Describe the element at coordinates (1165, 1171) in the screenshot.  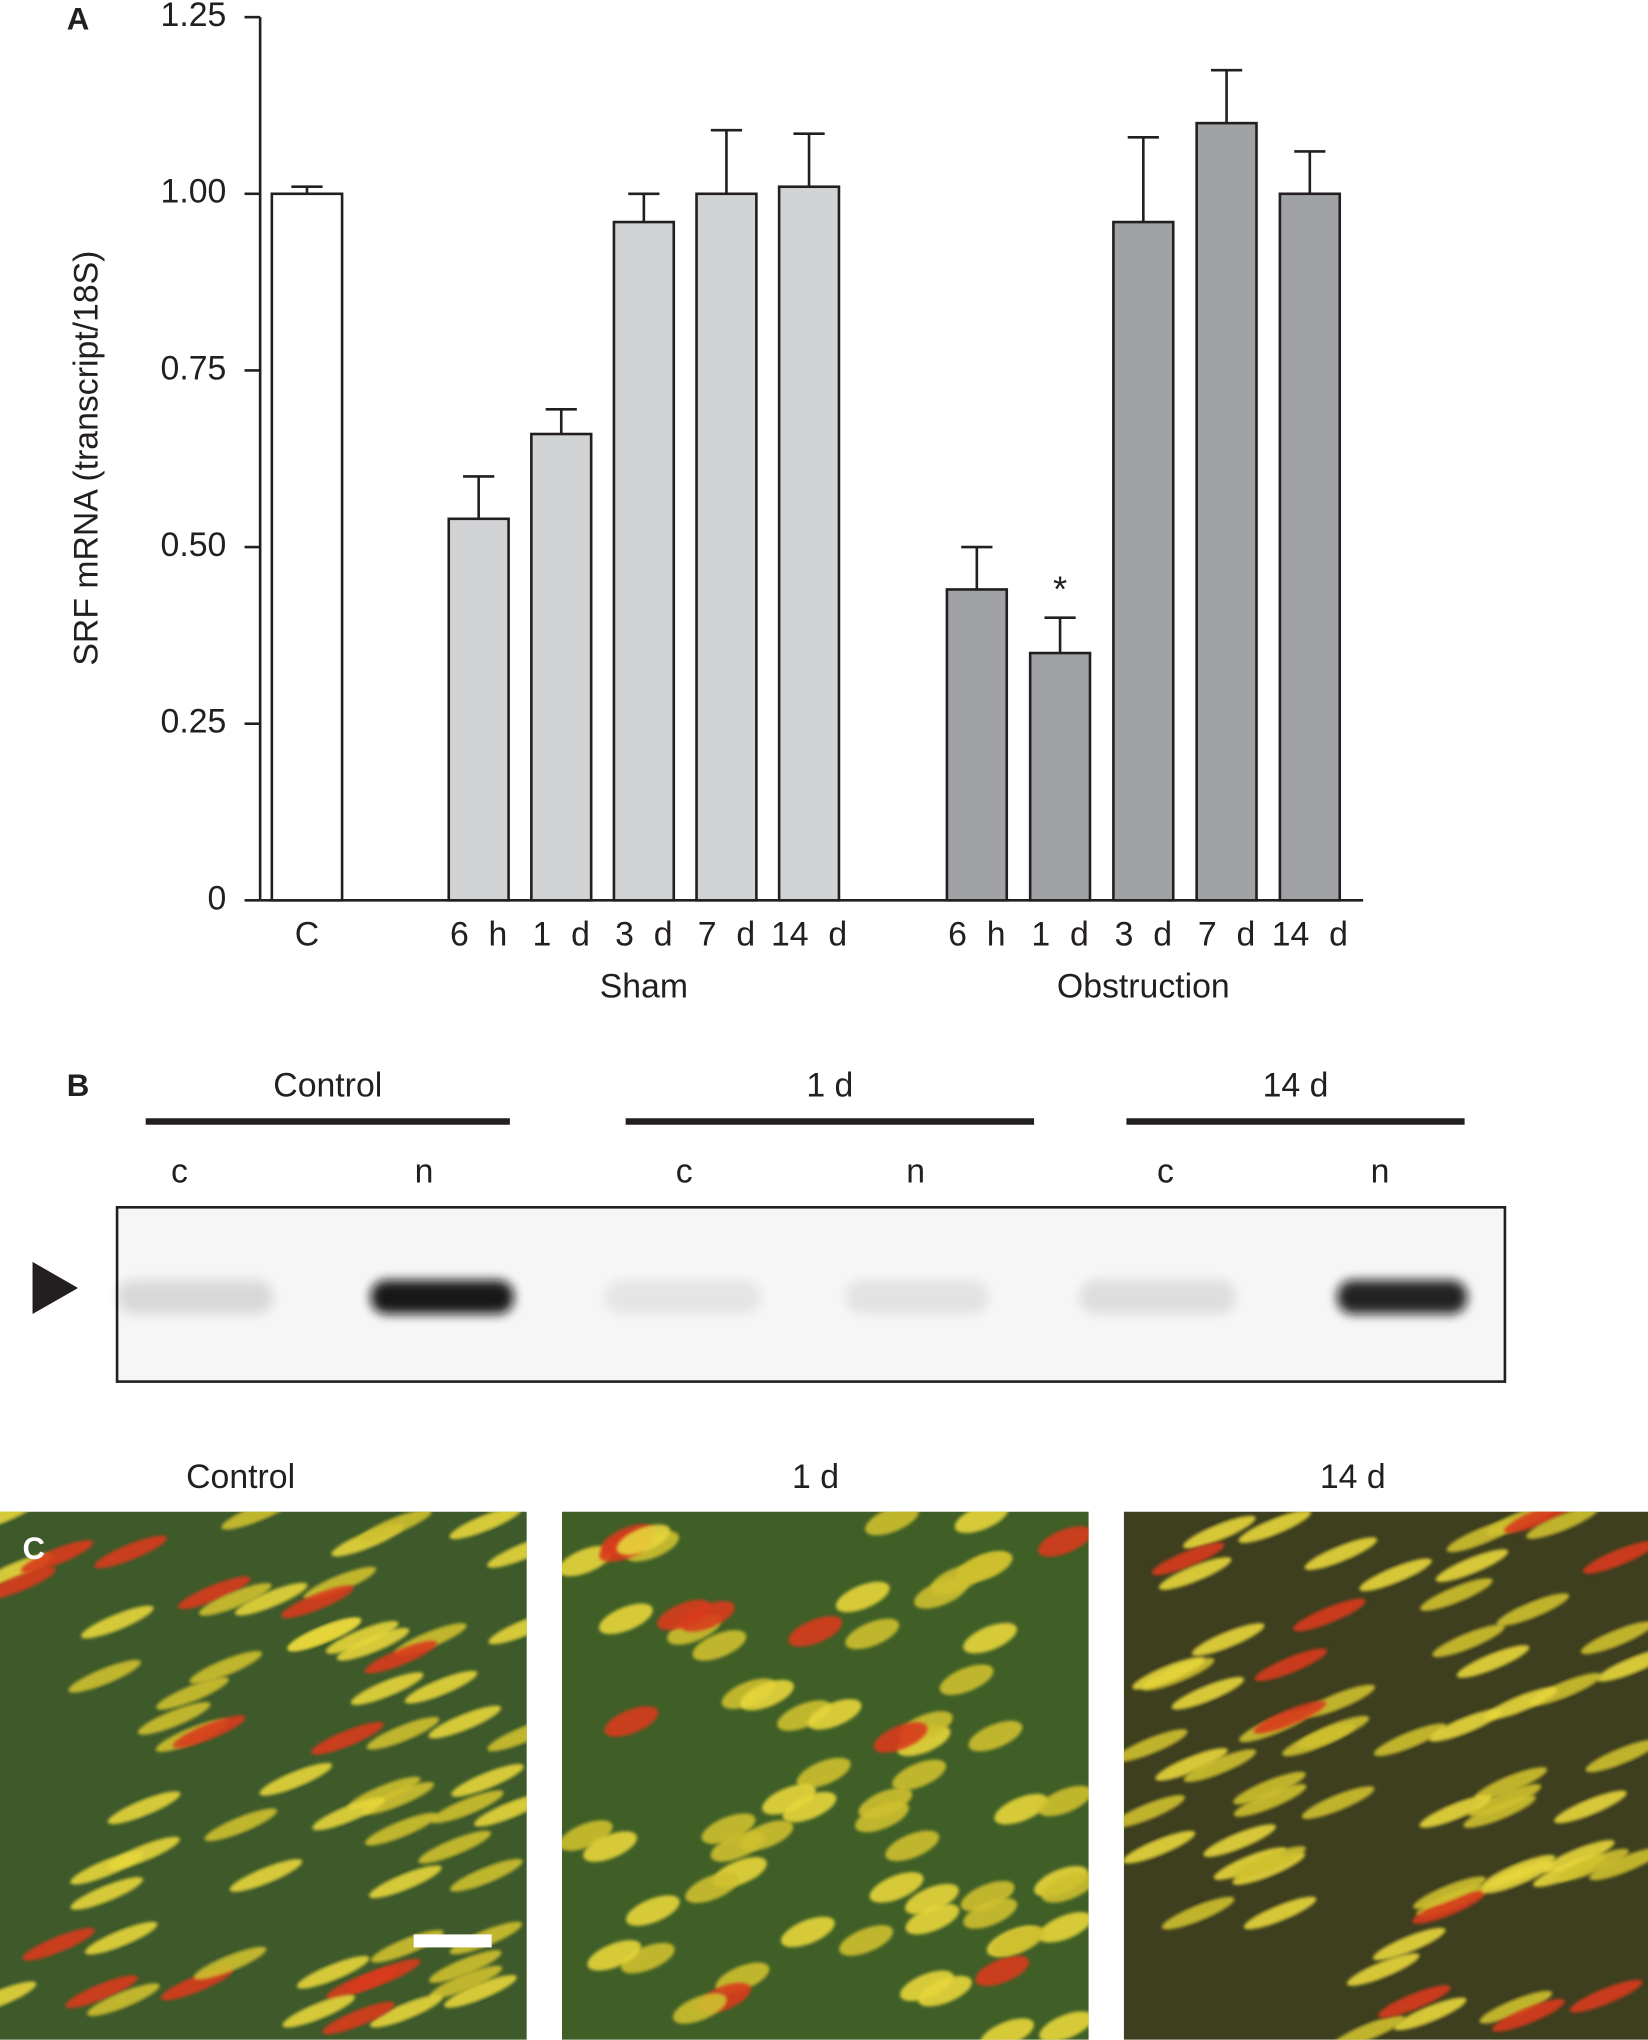
I see `lane-label: c` at that location.